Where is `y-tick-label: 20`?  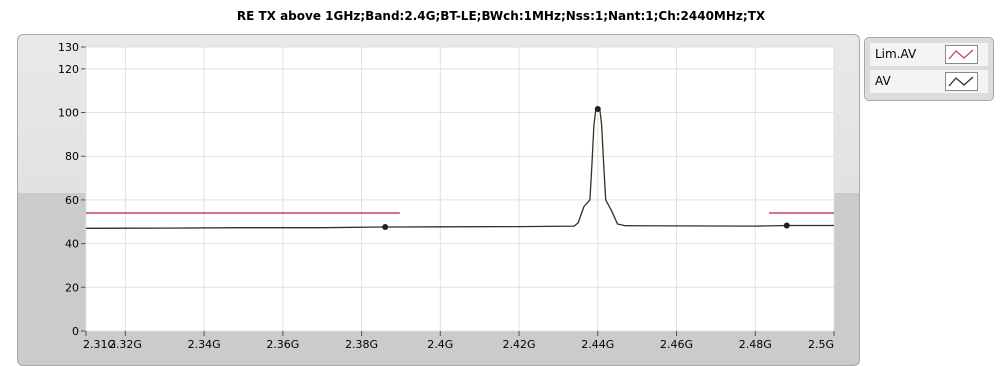
y-tick-label: 20 is located at coordinates (72, 287).